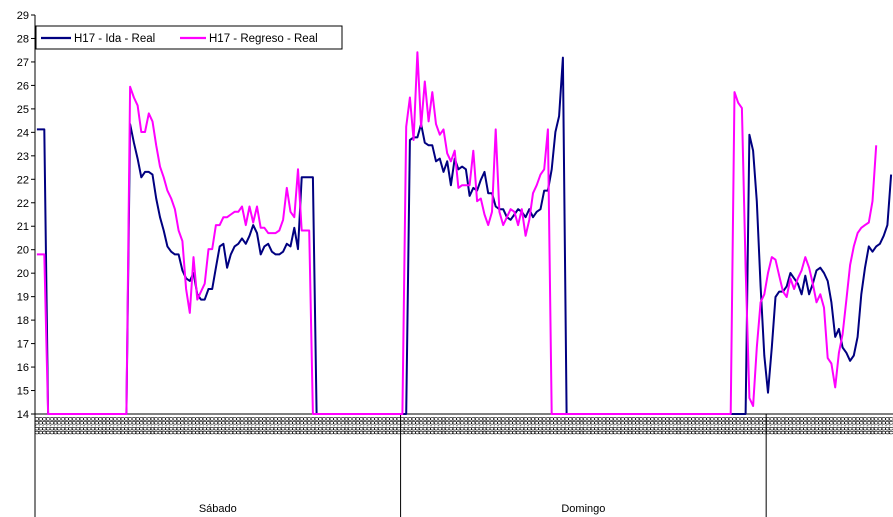 This screenshot has width=893, height=517. I want to click on y-tick-label: 17, so click(23, 345).